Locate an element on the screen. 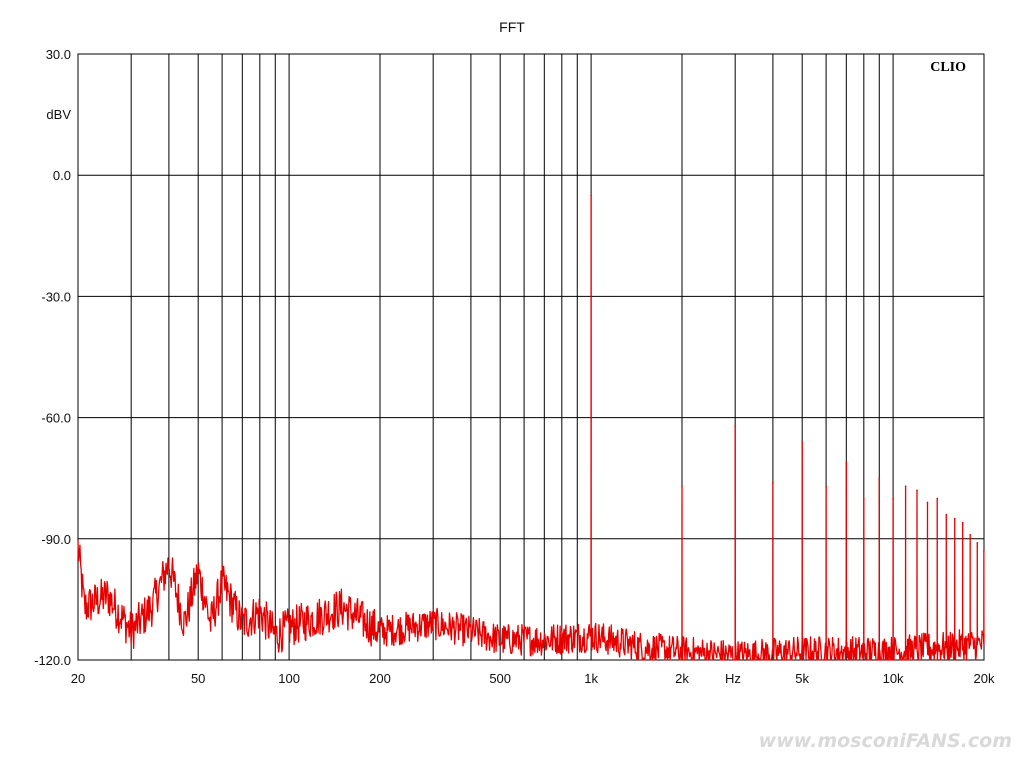 This screenshot has width=1024, height=768. clio-brand: CLIO is located at coordinates (948, 67).